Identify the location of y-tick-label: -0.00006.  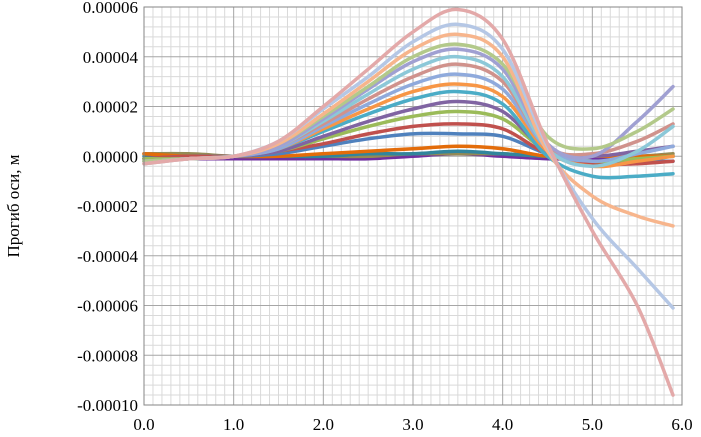
(107, 306).